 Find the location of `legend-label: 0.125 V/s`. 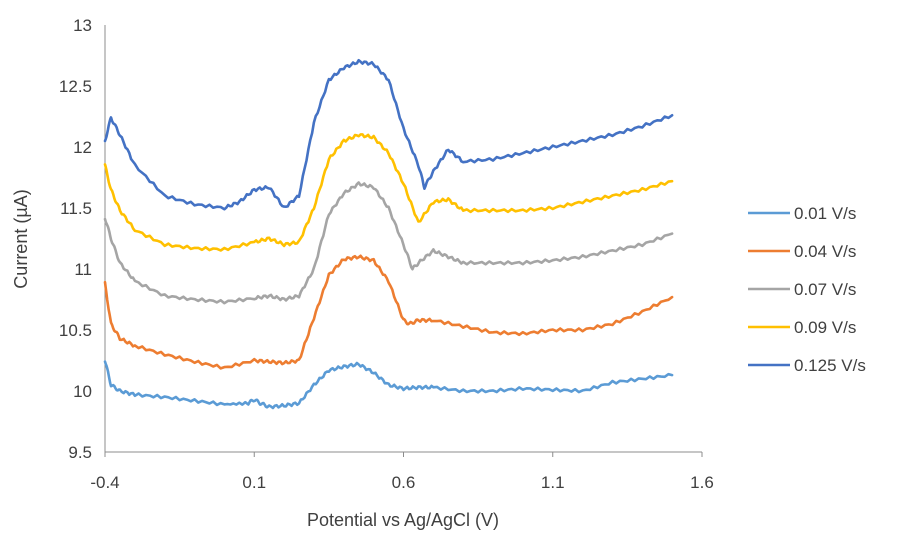

legend-label: 0.125 V/s is located at coordinates (830, 365).